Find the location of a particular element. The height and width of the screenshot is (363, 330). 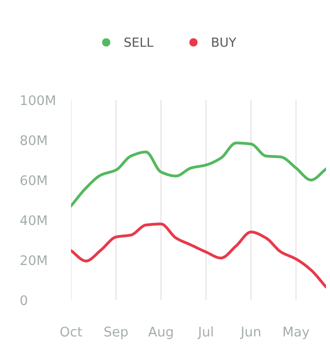

x-tick-label: Aug is located at coordinates (160, 333).